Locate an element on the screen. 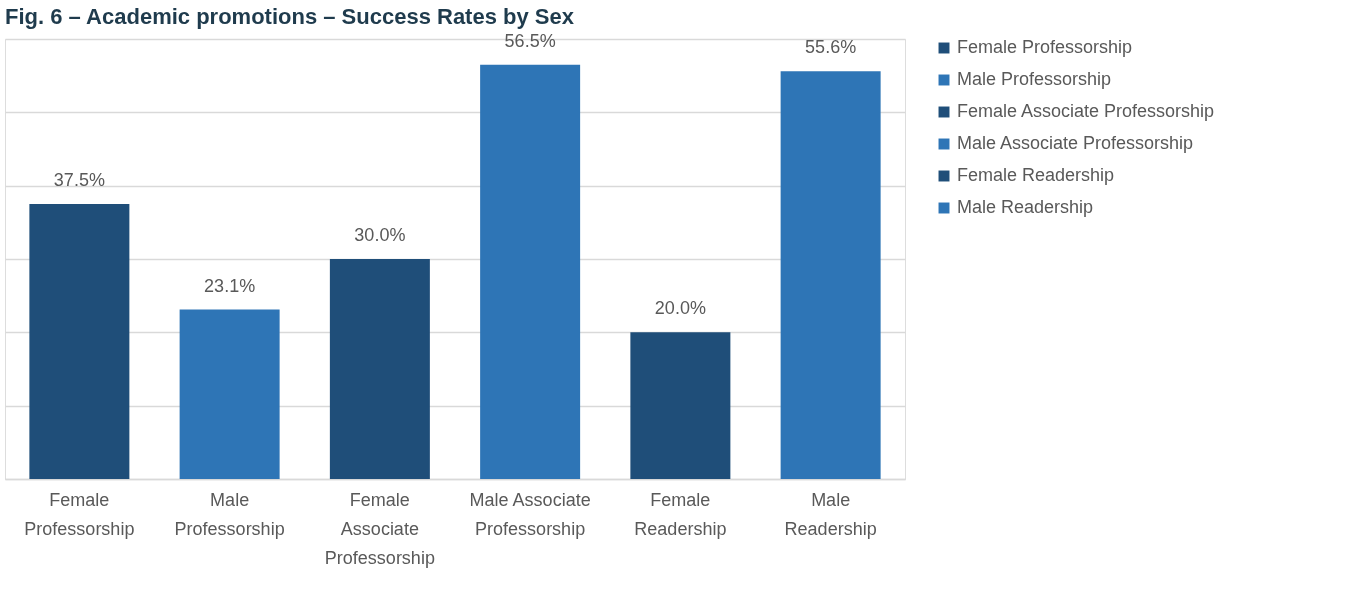 This screenshot has width=1357, height=600. legend-label: Female Readership is located at coordinates (1036, 175).